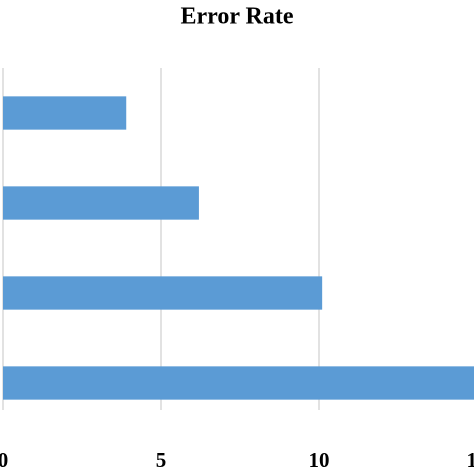 The height and width of the screenshot is (474, 474). I want to click on x-tick-label: 10, so click(319, 460).